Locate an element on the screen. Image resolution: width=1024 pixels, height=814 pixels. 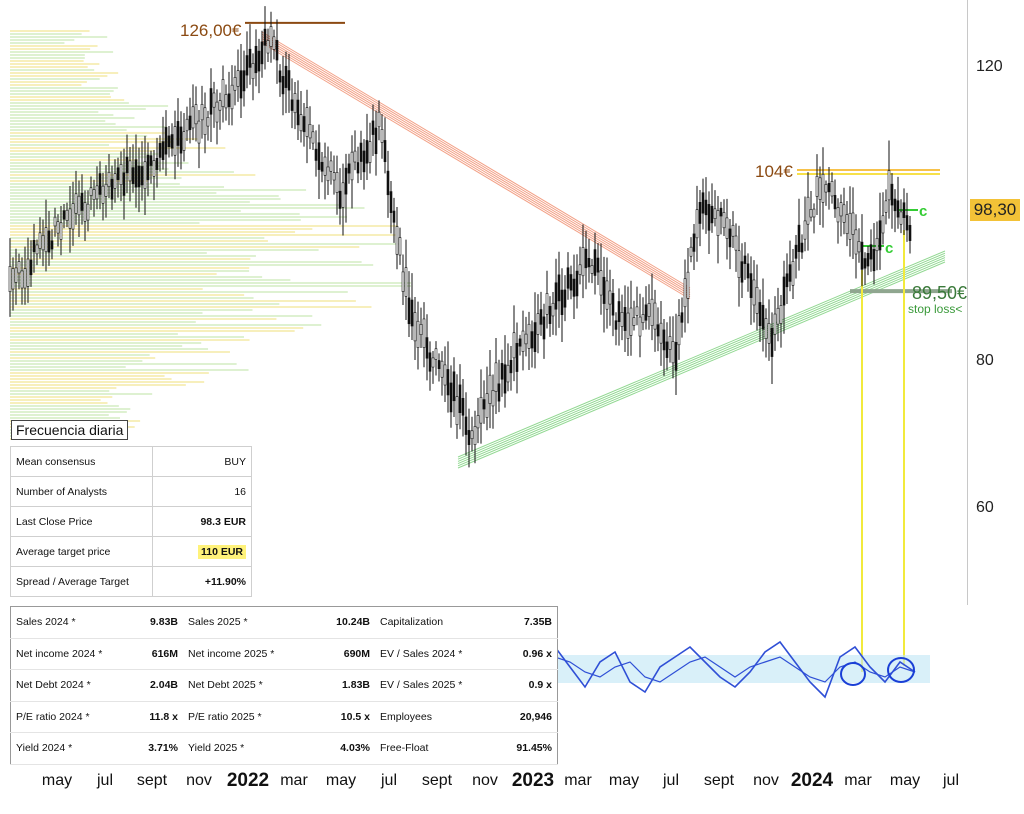
y-tick-label: 80 is located at coordinates (985, 360).